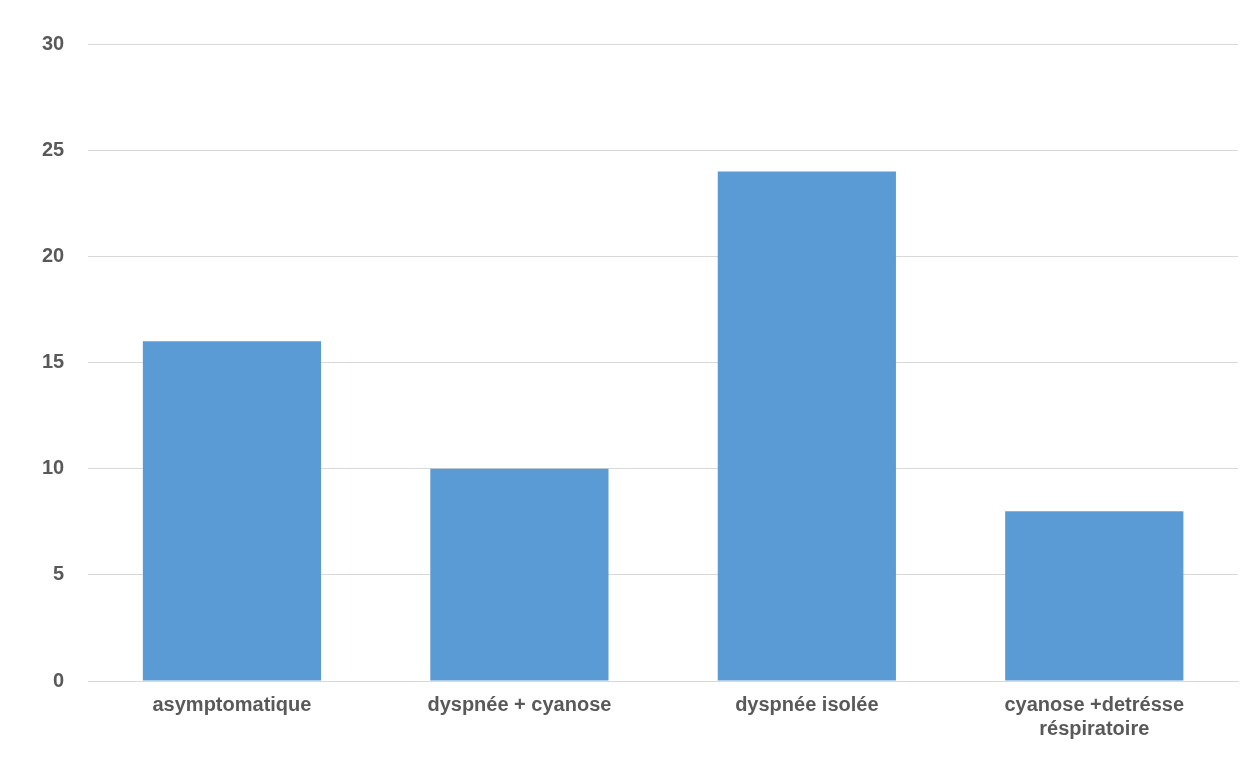 The width and height of the screenshot is (1252, 767). Describe the element at coordinates (53, 467) in the screenshot. I see `y-tick-label: 10` at that location.